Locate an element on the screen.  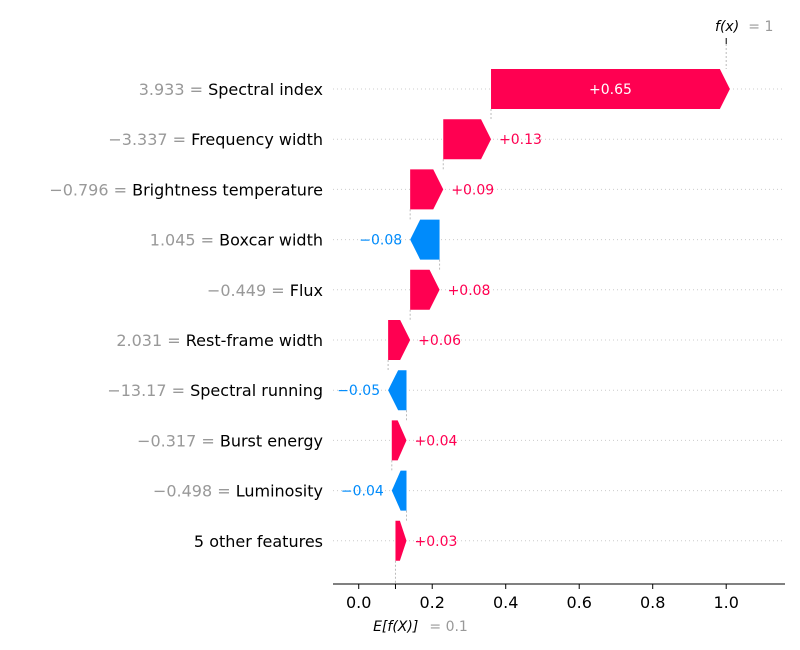
ex-symbol: E[f(X)] is located at coordinates (395, 627).